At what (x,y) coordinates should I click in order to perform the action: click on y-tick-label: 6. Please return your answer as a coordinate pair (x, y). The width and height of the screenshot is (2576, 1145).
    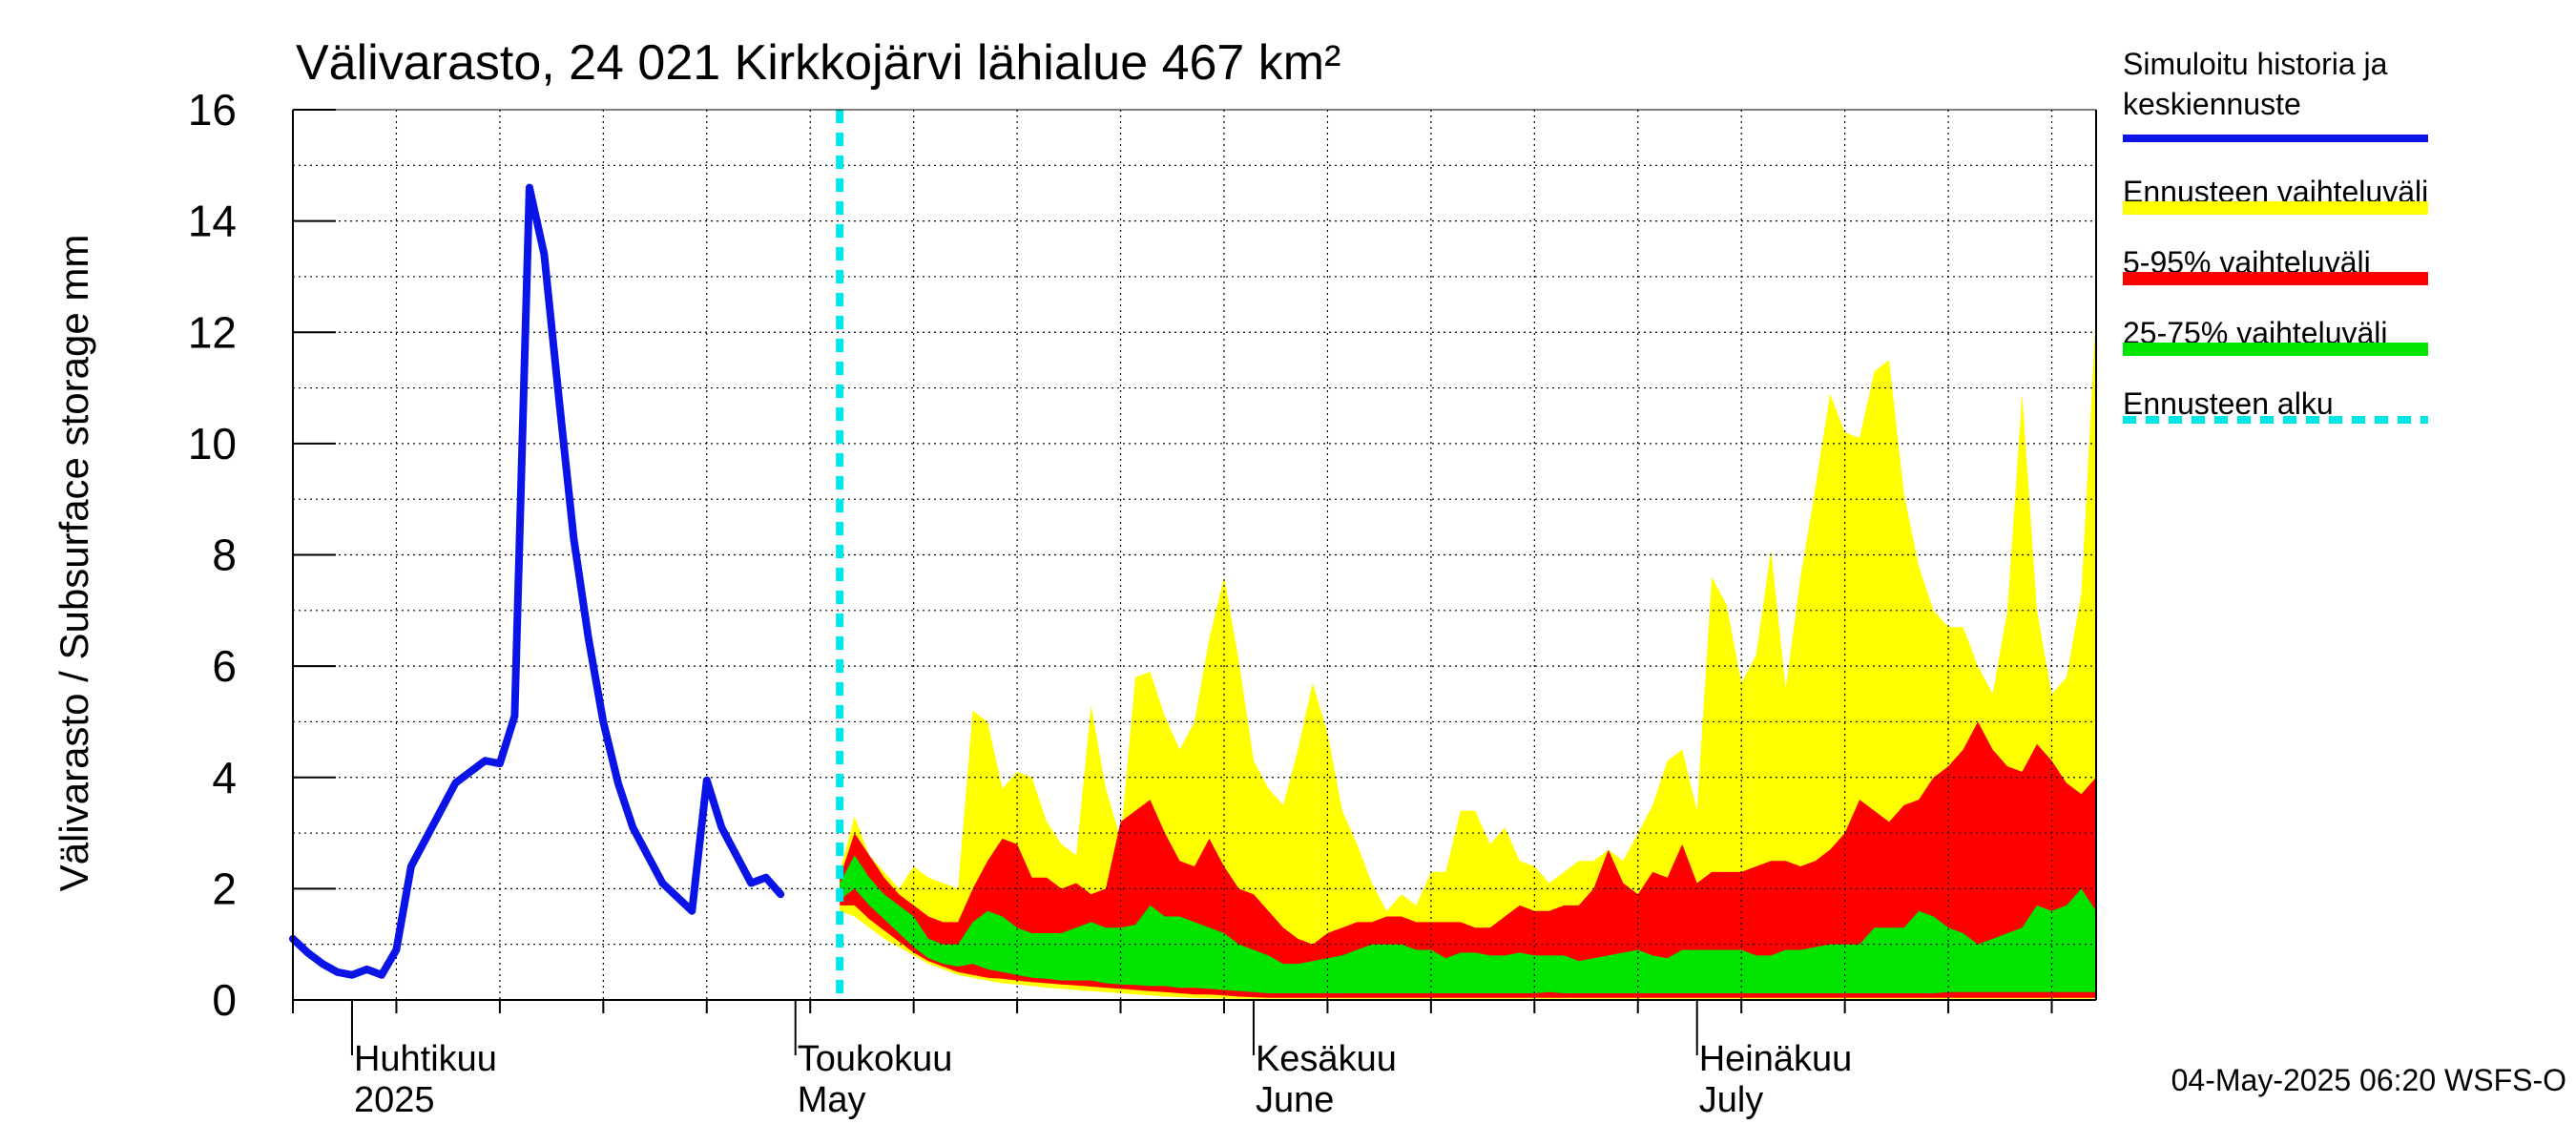
    Looking at the image, I should click on (224, 666).